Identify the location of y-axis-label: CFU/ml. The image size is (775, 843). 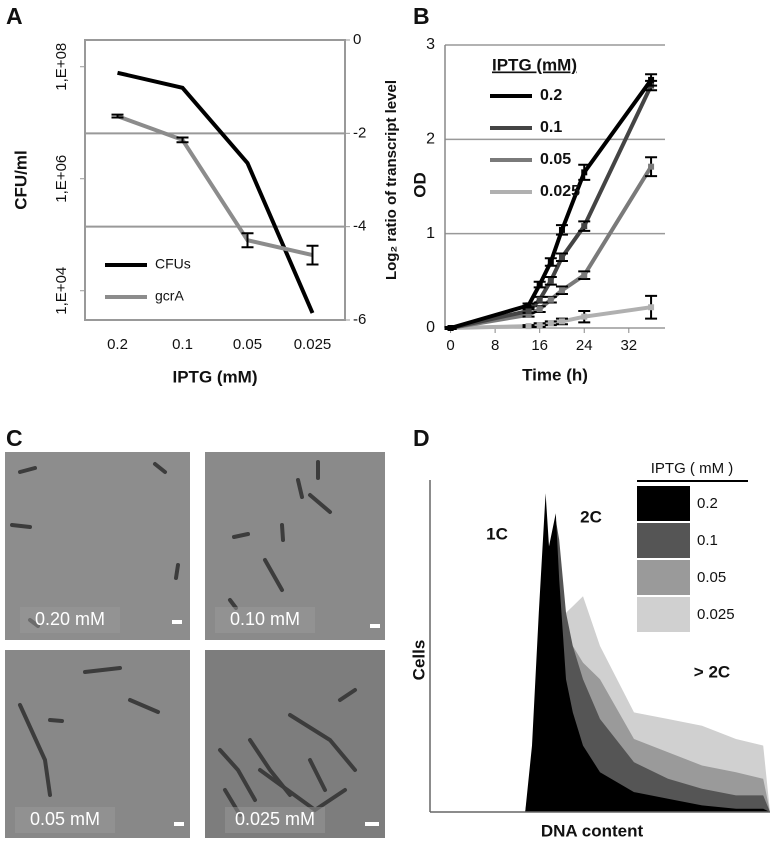
(20, 180).